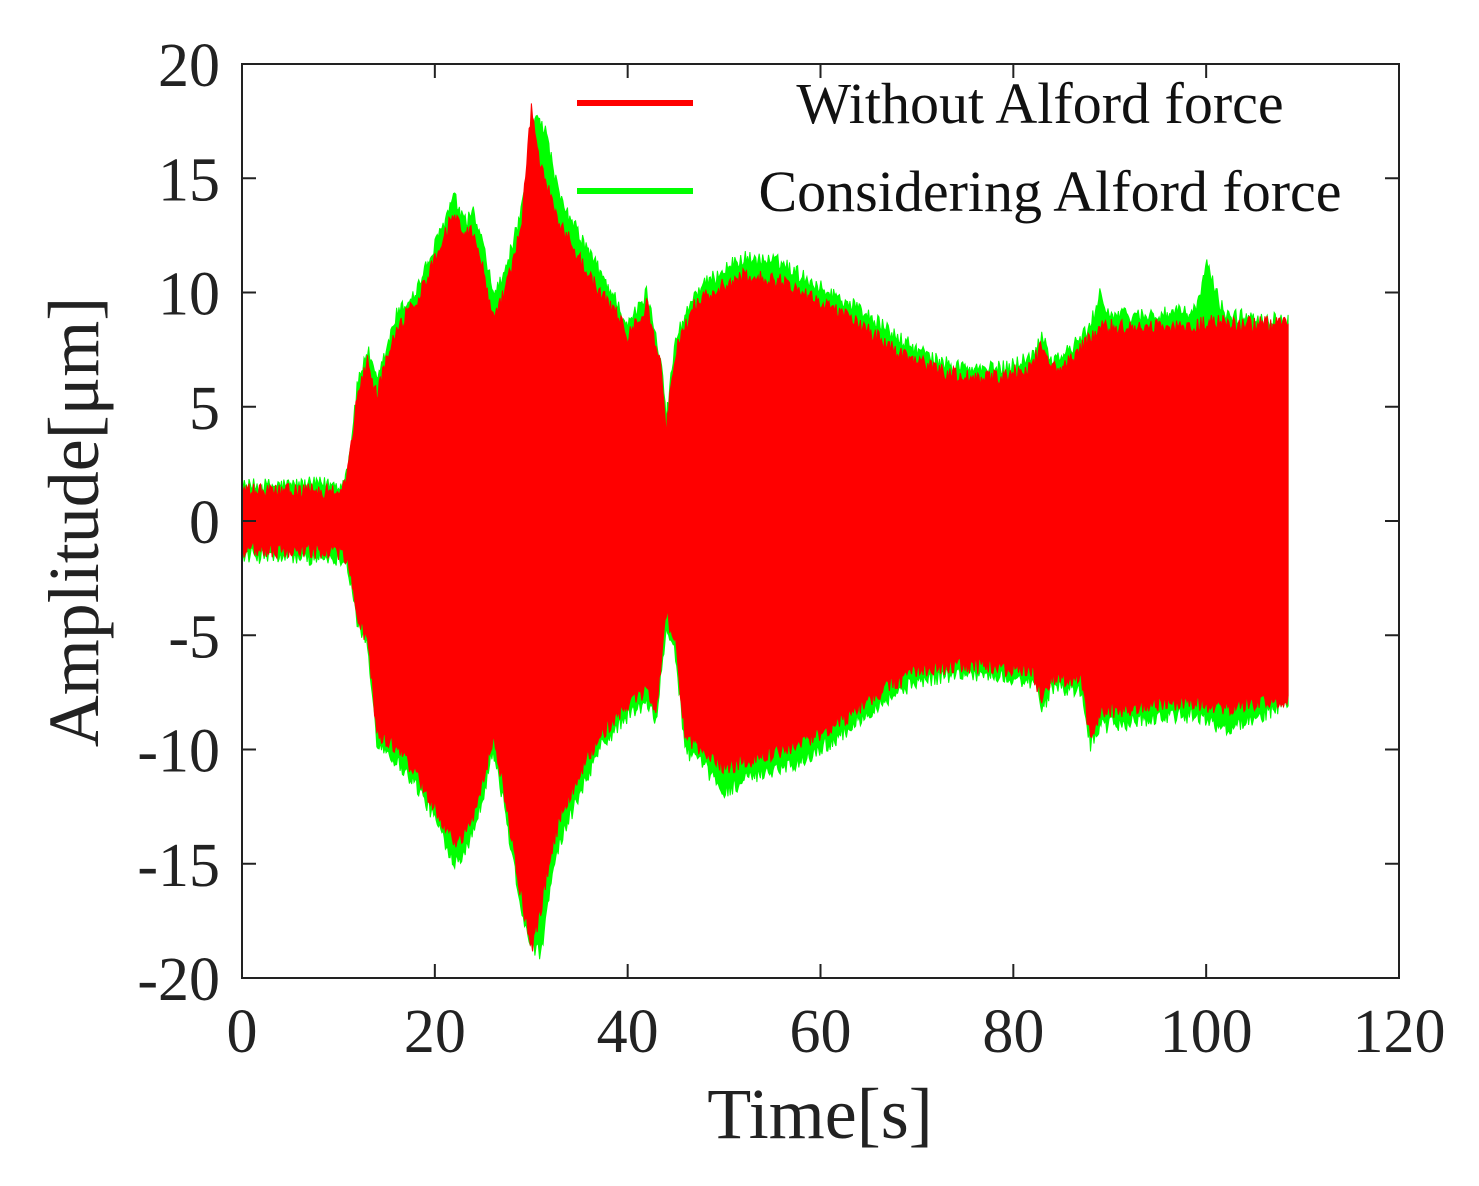  I want to click on y-axis-title: Amplitude[μm], so click(74, 522).